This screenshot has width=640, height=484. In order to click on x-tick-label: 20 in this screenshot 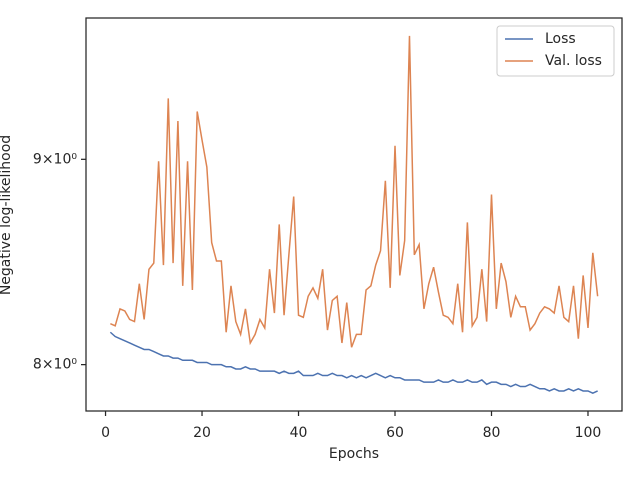, I will do `click(202, 433)`.